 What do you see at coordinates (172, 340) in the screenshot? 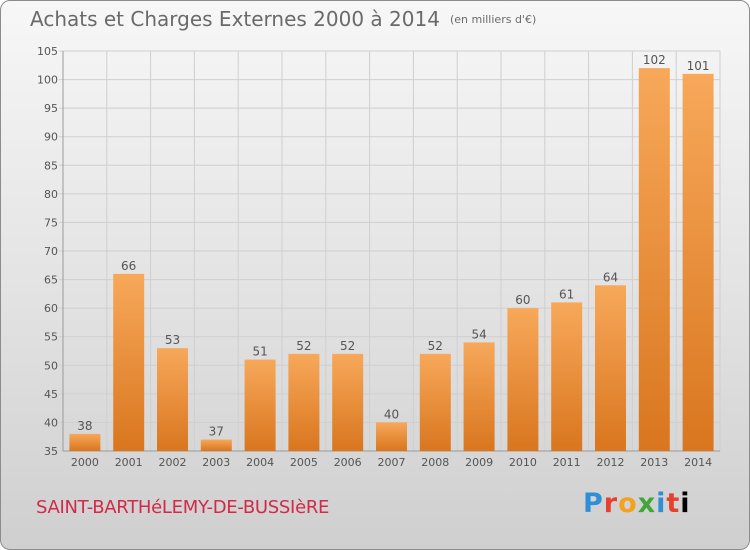
I see `data-label: 53` at bounding box center [172, 340].